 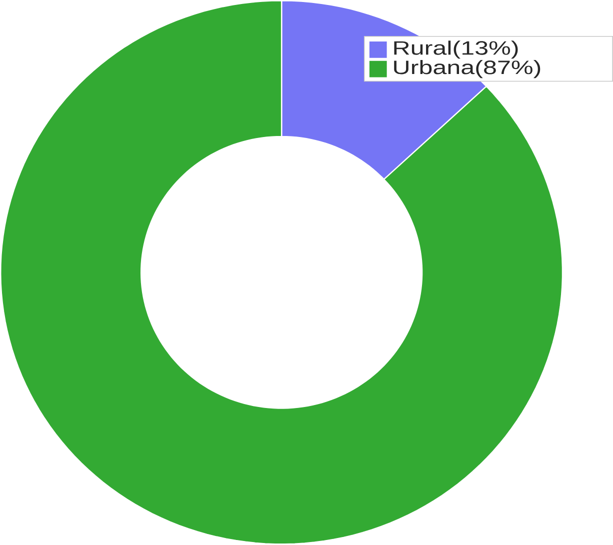 I want to click on legend-label: Urbana(87%), so click(x=467, y=69).